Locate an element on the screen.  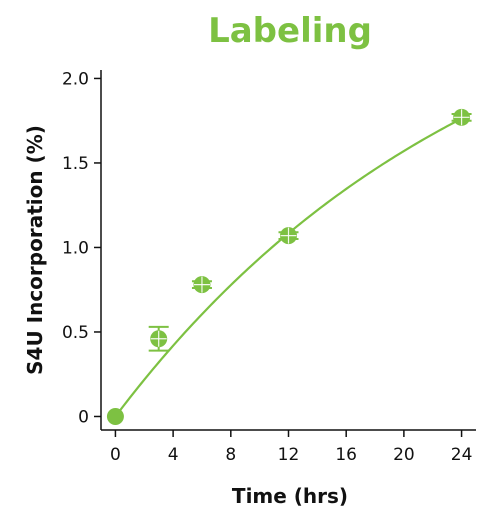
x-tick-label: 16 is located at coordinates (346, 455).